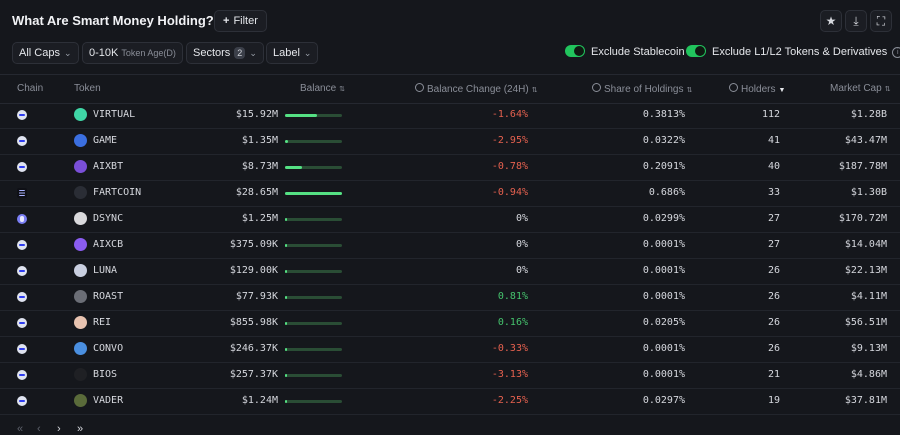 Image resolution: width=900 pixels, height=435 pixels. Describe the element at coordinates (865, 322) in the screenshot. I see `market-cap-value: $56.51M` at that location.